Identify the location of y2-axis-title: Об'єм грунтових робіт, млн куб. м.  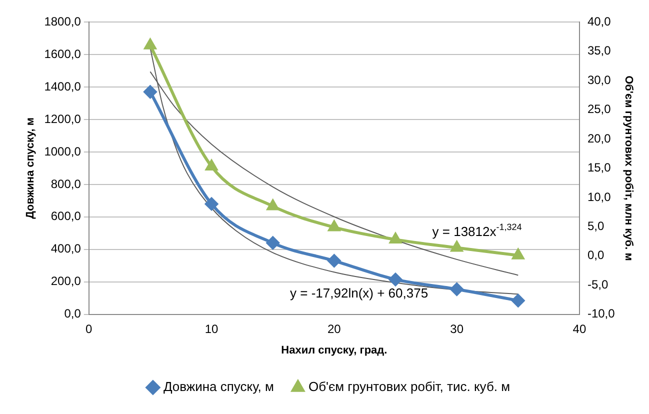
(628, 168).